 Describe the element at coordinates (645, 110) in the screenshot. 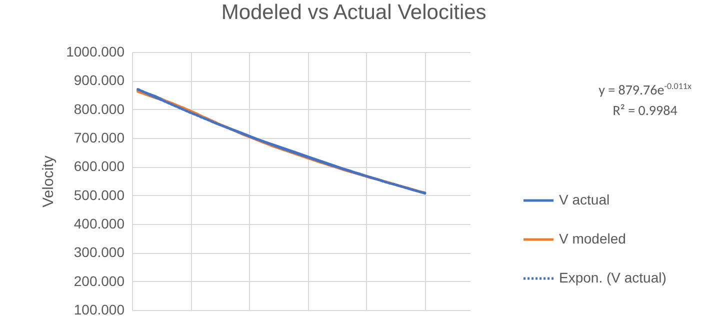

I see `text: R² = 0.9984` at that location.